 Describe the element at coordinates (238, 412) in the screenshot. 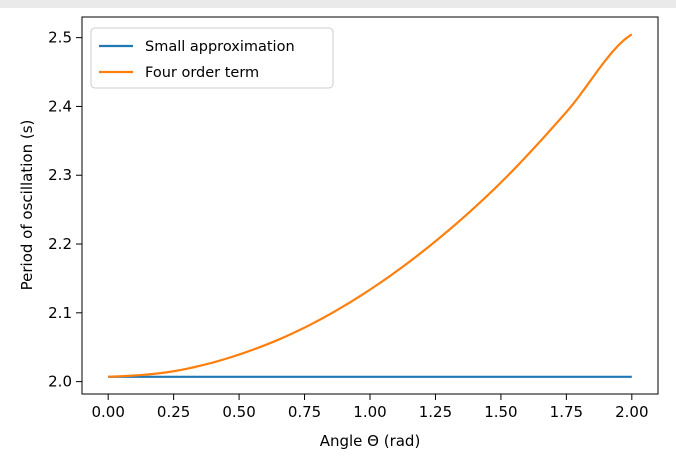

I see `x-tick-label: 0.50` at that location.